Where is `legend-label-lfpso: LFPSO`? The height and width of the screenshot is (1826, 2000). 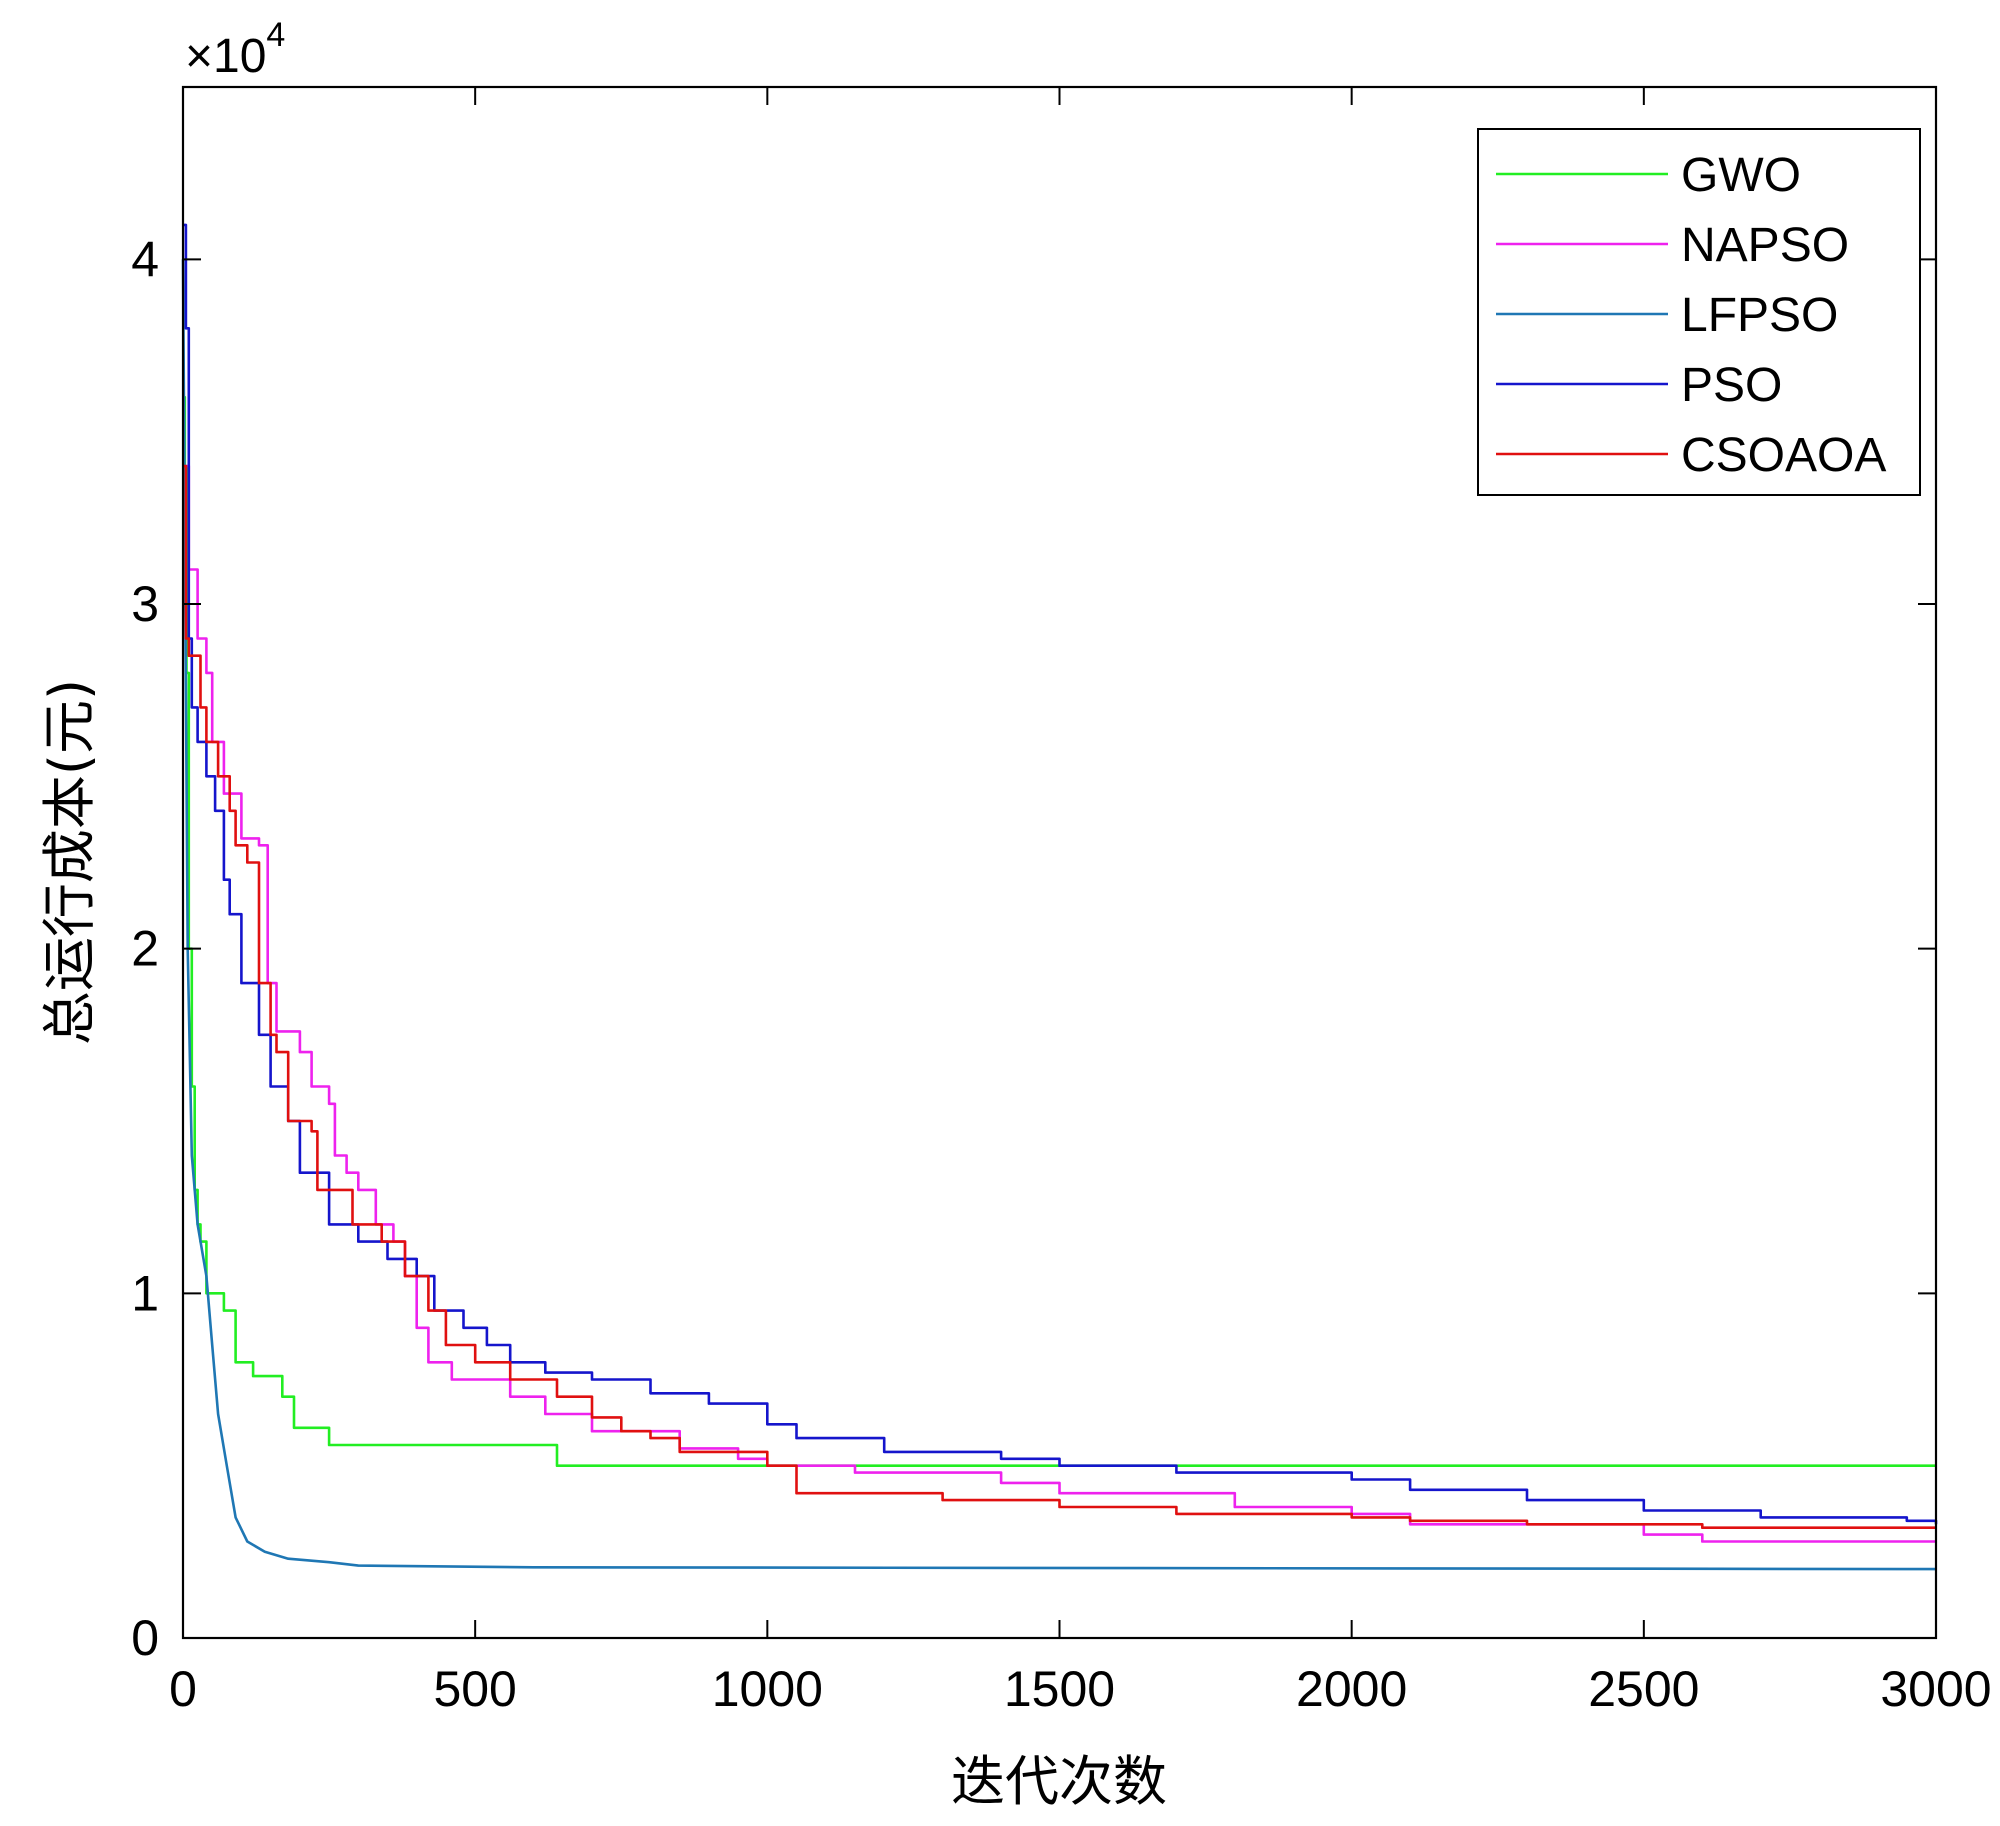
legend-label-lfpso: LFPSO is located at coordinates (1759, 315).